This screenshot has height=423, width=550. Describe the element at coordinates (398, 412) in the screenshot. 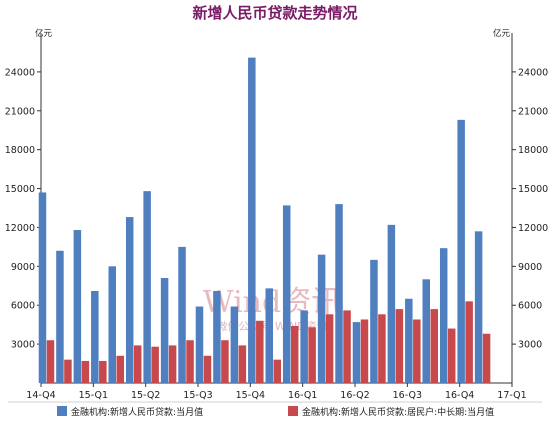

I see `legend-label-series-2: 金融机构:新增人民币贷款:居民户:中长期:当月值` at that location.